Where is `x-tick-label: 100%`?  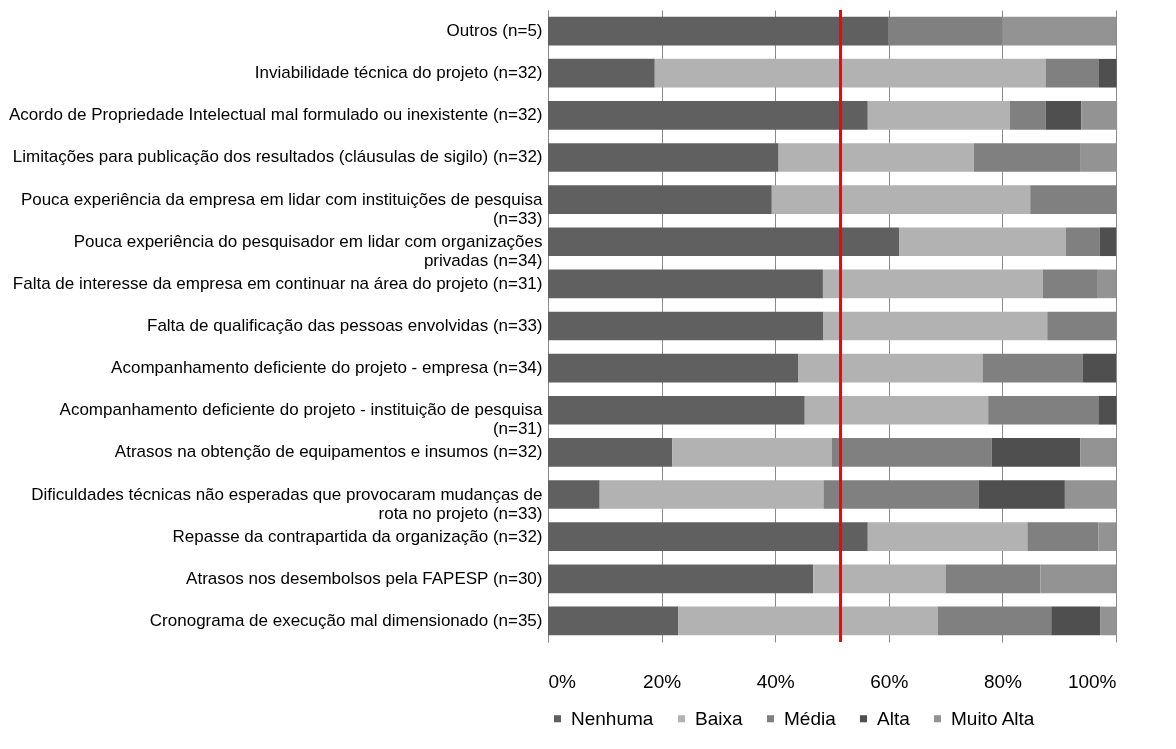
x-tick-label: 100% is located at coordinates (1092, 681).